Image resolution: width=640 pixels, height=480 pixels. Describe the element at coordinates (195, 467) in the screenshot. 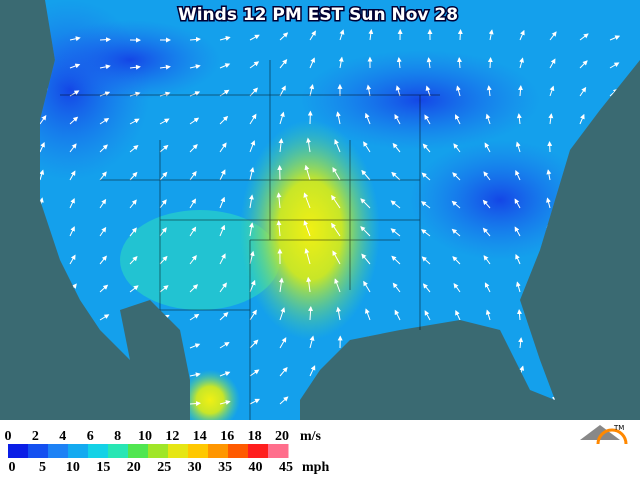

I see `mph-label: 30` at that location.